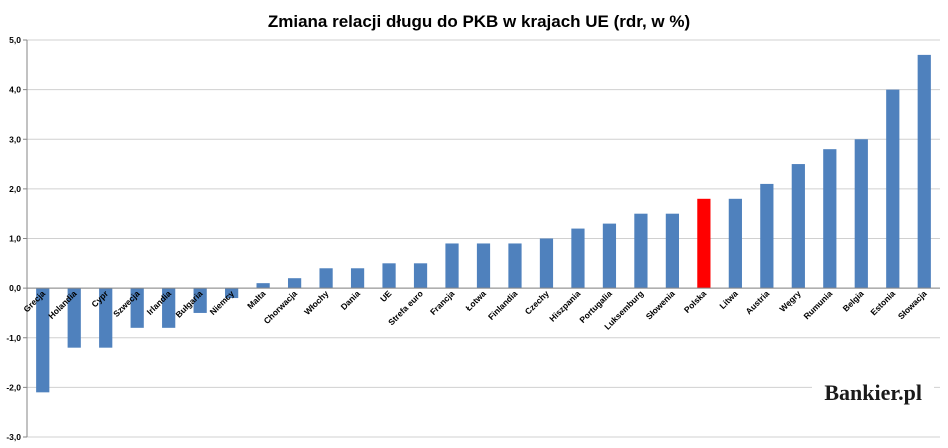  Describe the element at coordinates (15, 90) in the screenshot. I see `y-tick-label: 4,0` at that location.